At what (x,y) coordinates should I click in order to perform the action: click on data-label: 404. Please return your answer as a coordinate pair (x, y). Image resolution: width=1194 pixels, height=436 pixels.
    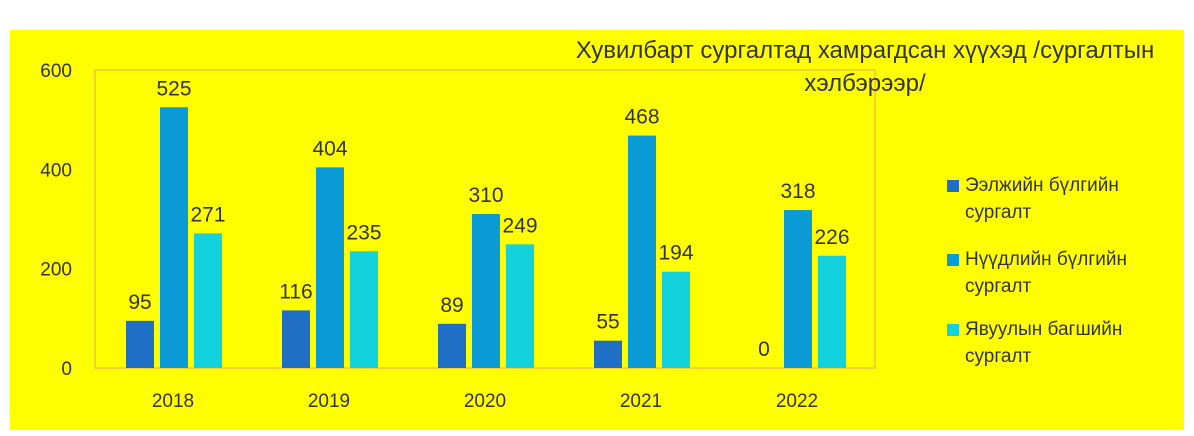
    Looking at the image, I should click on (329, 148).